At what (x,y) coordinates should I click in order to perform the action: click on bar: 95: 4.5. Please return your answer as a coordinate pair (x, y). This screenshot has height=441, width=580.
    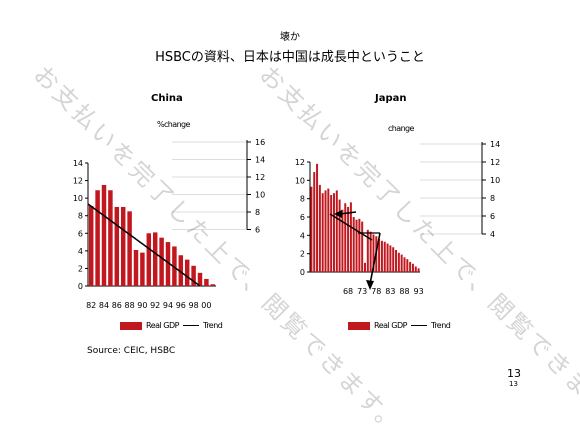
    Looking at the image, I should click on (174, 266).